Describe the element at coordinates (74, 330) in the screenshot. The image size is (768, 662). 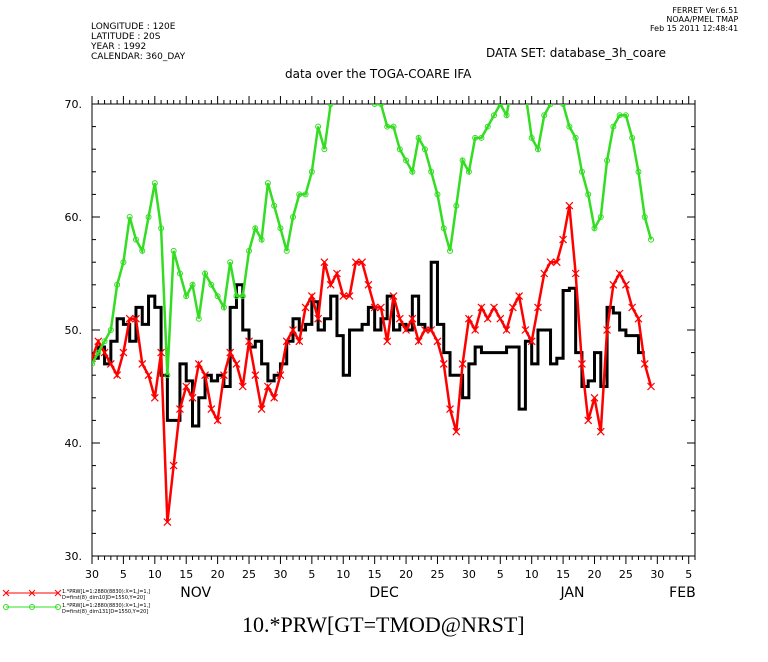
I see `y-tick-label: 50.` at that location.